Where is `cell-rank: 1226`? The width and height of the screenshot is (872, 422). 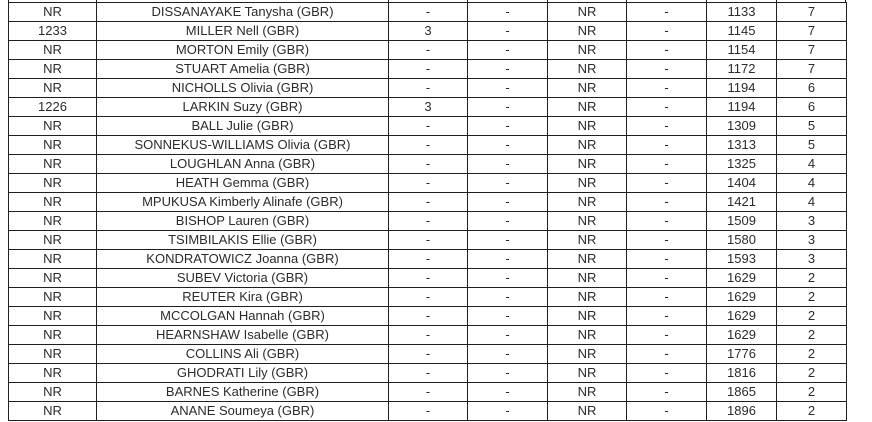
cell-rank: 1226 is located at coordinates (52, 107).